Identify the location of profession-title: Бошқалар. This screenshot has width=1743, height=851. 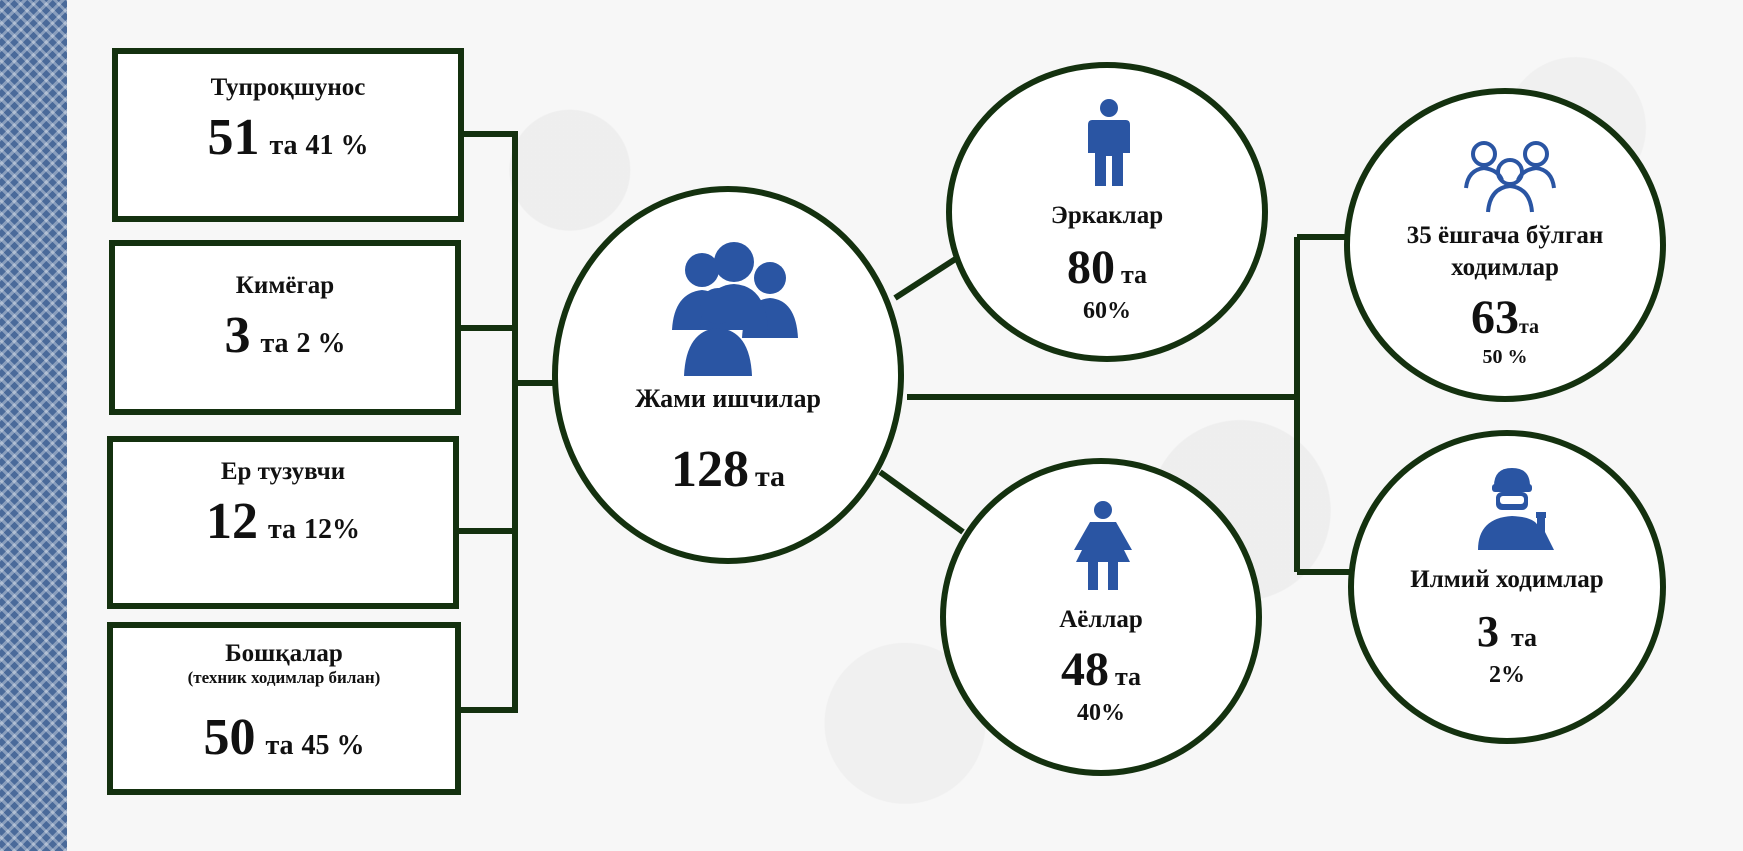
(284, 653).